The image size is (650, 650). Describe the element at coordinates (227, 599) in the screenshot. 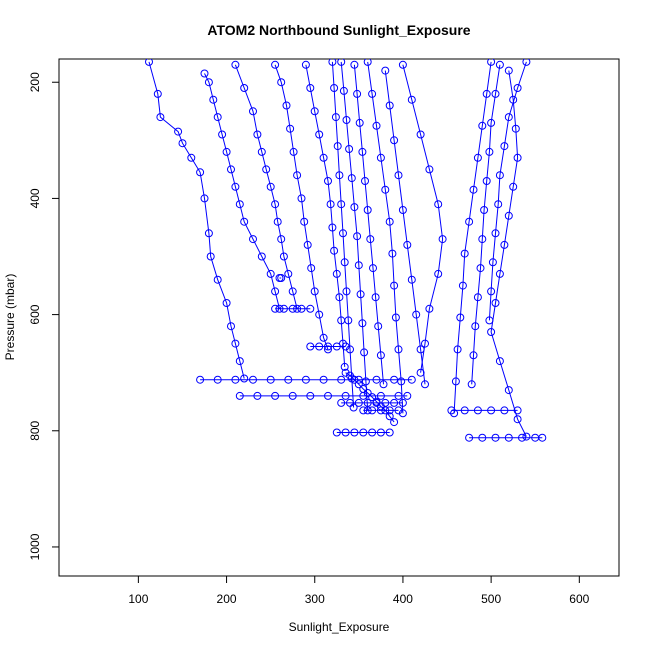

I see `x-tick-label: 200` at that location.